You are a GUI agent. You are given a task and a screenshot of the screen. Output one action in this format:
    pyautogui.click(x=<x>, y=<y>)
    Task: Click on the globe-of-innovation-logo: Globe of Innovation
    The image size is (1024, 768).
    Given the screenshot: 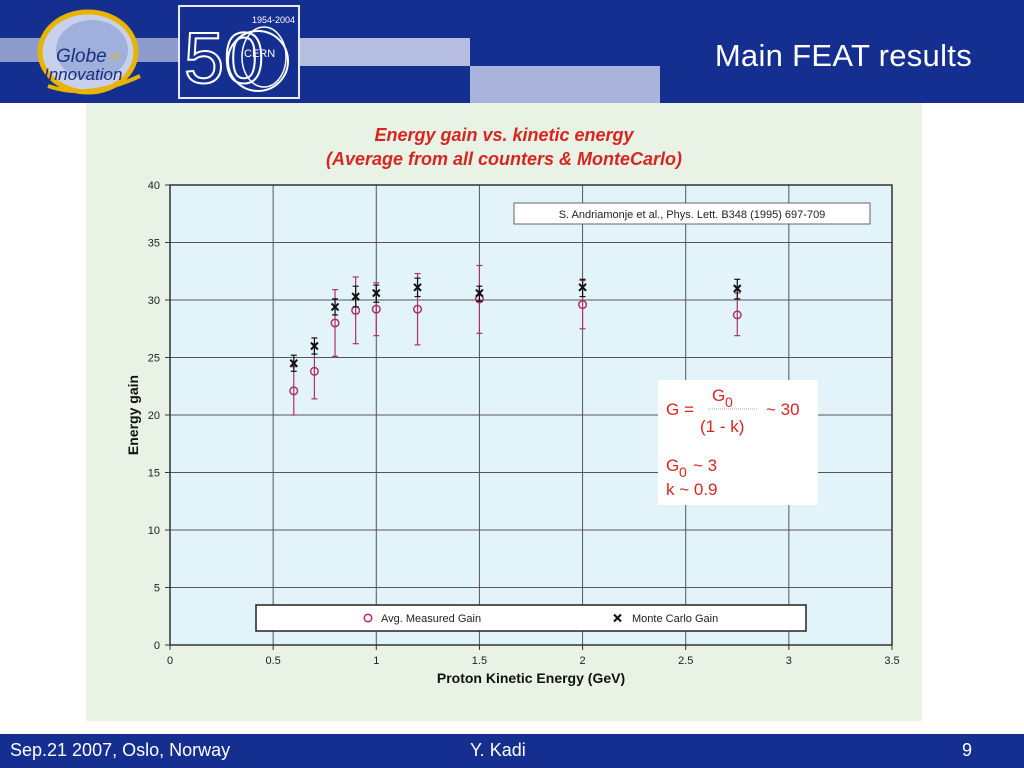 What is the action you would take?
    pyautogui.click(x=89, y=52)
    